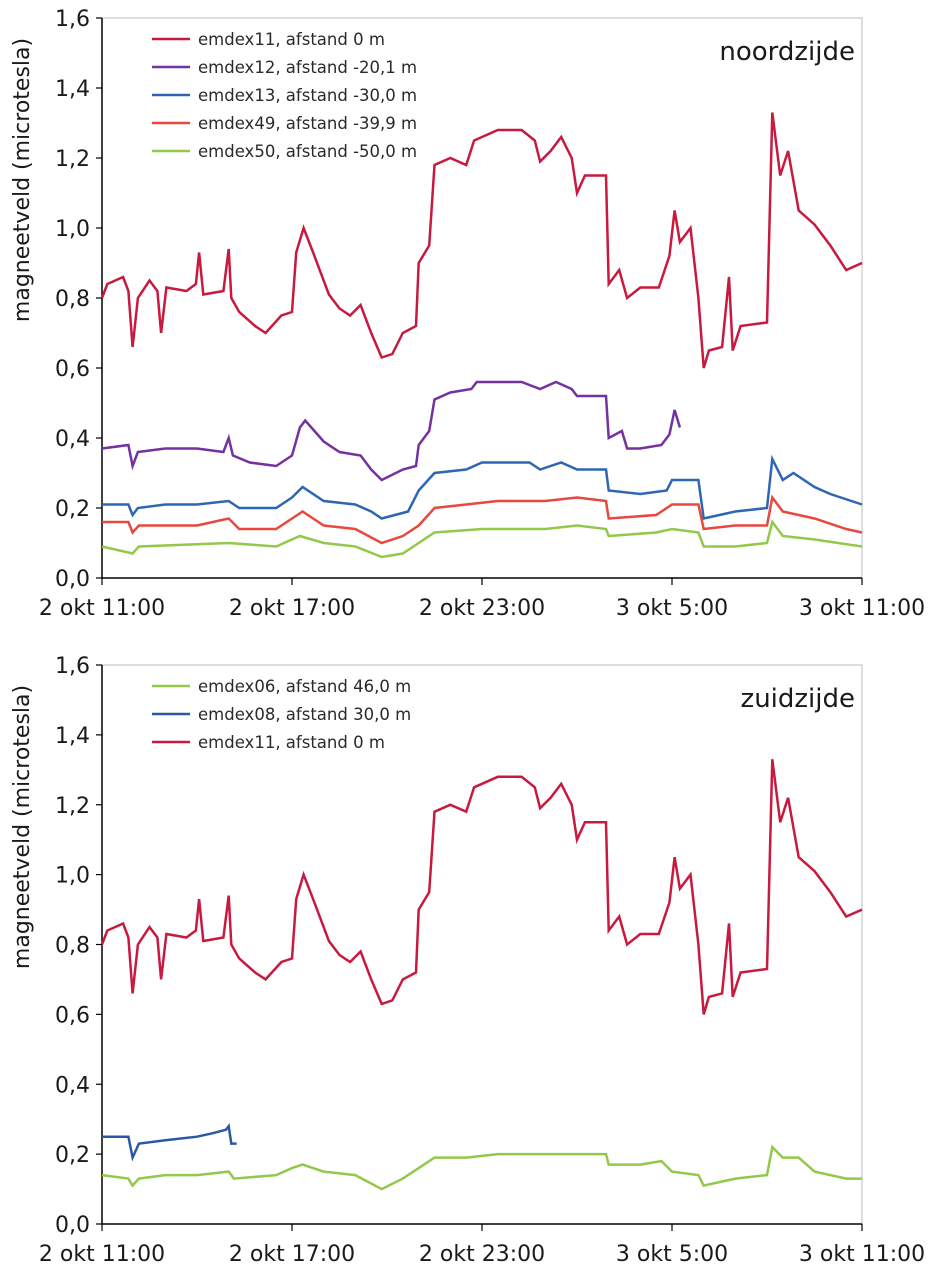  I want to click on legend-item-emdex12: emdex12, afstand -20,1 m, so click(284, 67).